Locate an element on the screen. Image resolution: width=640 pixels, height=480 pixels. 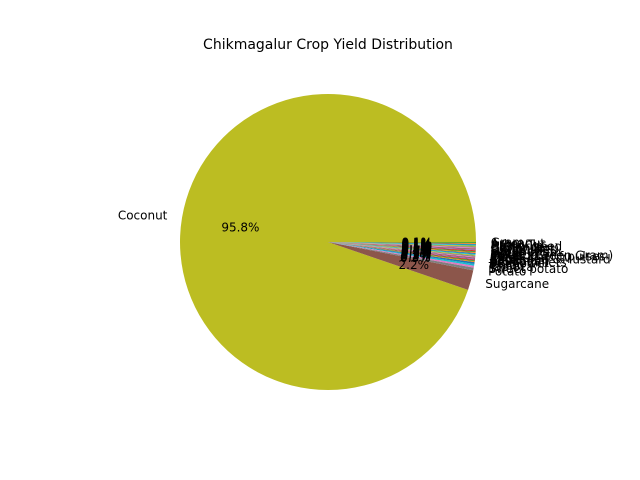
slice-label: Rapeseed &Mustard is located at coordinates (550, 260).